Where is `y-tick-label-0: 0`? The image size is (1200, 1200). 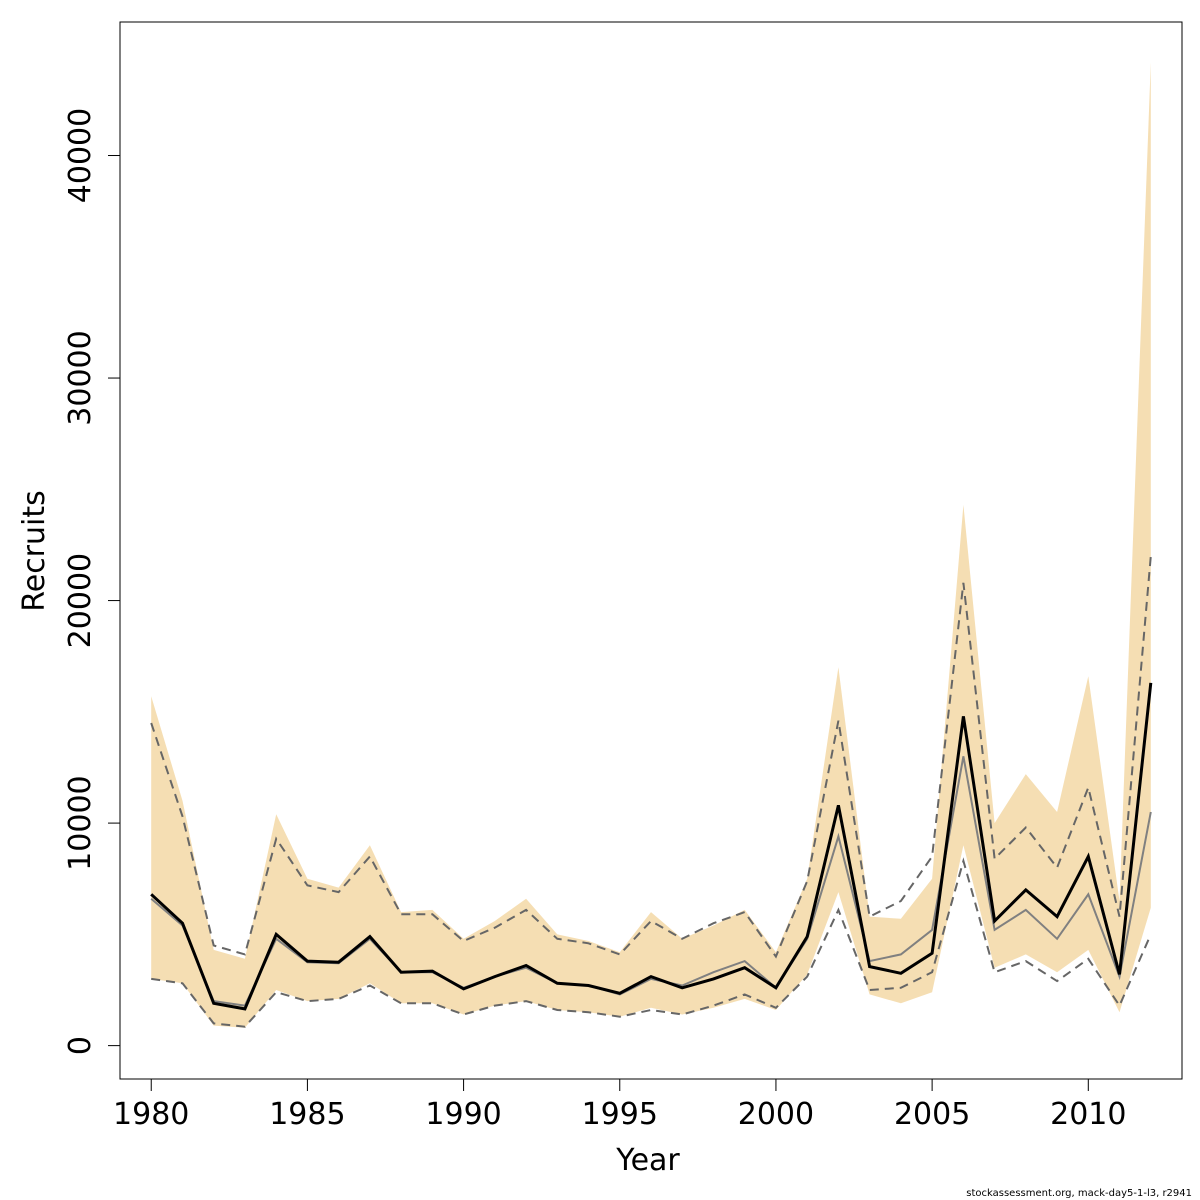
y-tick-label-0: 0 is located at coordinates (80, 1045).